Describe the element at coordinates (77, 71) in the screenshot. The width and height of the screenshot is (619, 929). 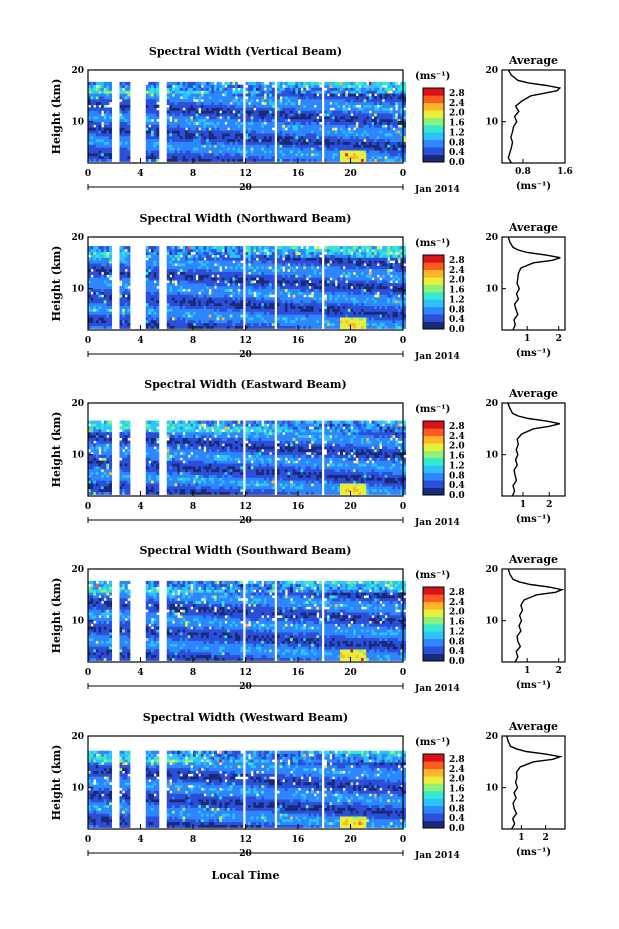
I see `y-tick-label: 20` at that location.